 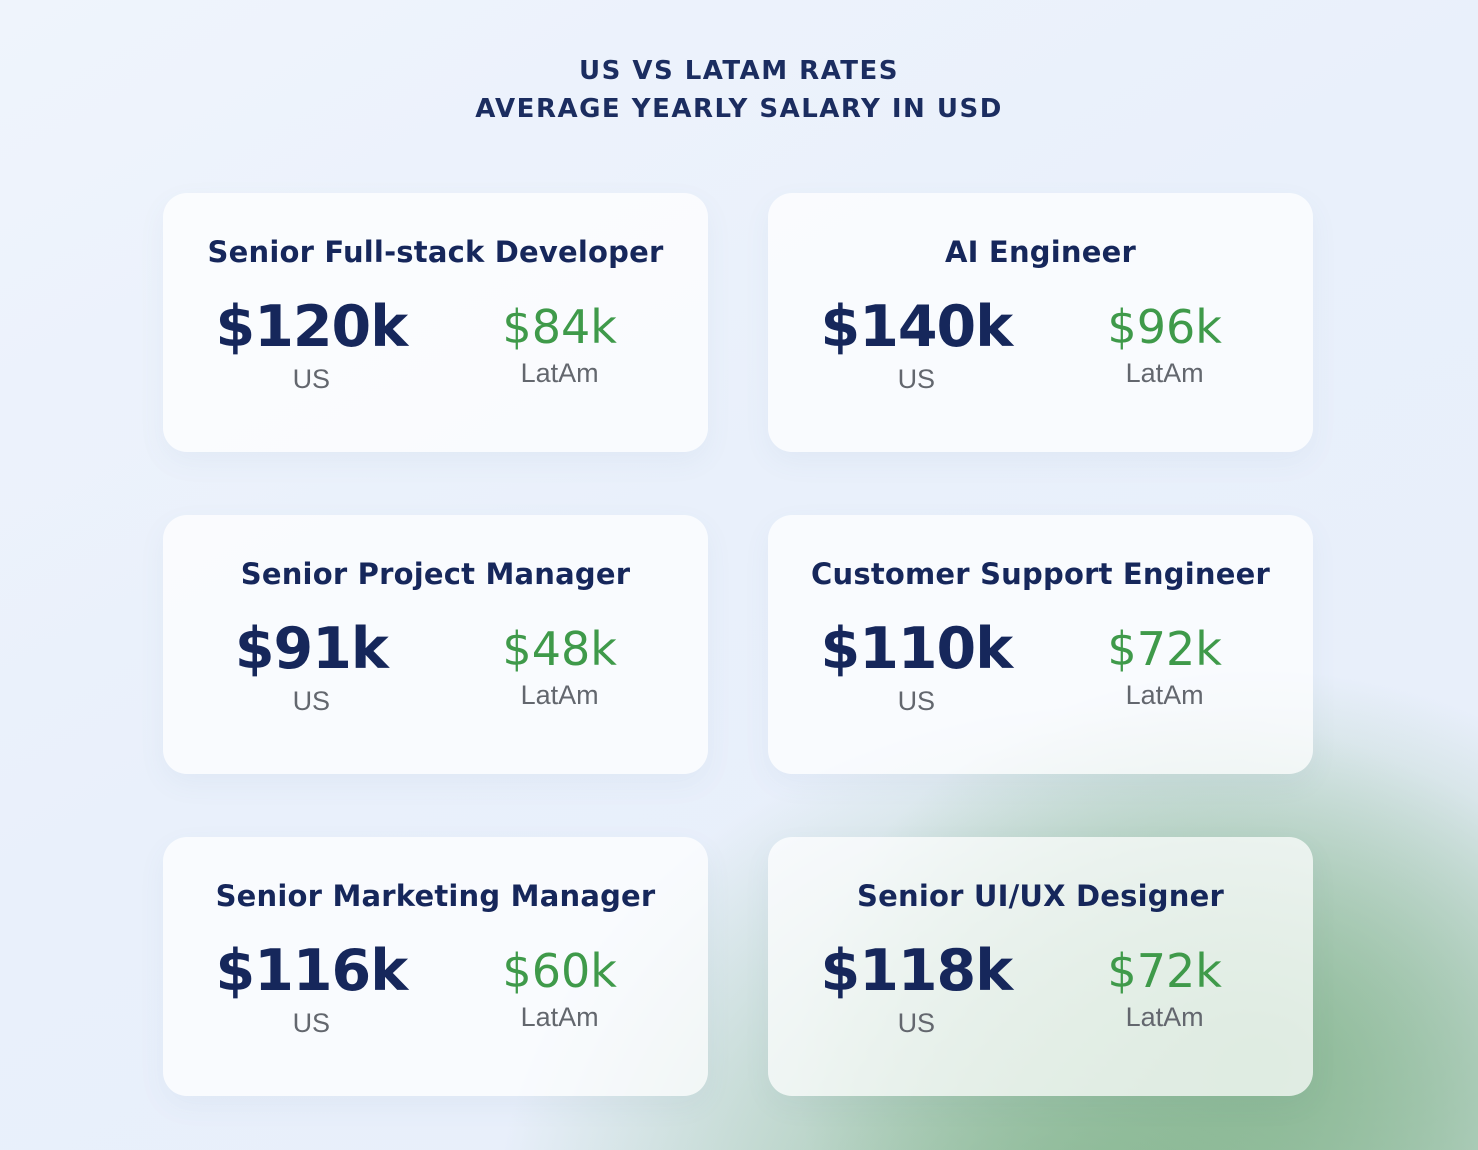 What do you see at coordinates (559, 649) in the screenshot?
I see `latam-salary-value: $48k` at bounding box center [559, 649].